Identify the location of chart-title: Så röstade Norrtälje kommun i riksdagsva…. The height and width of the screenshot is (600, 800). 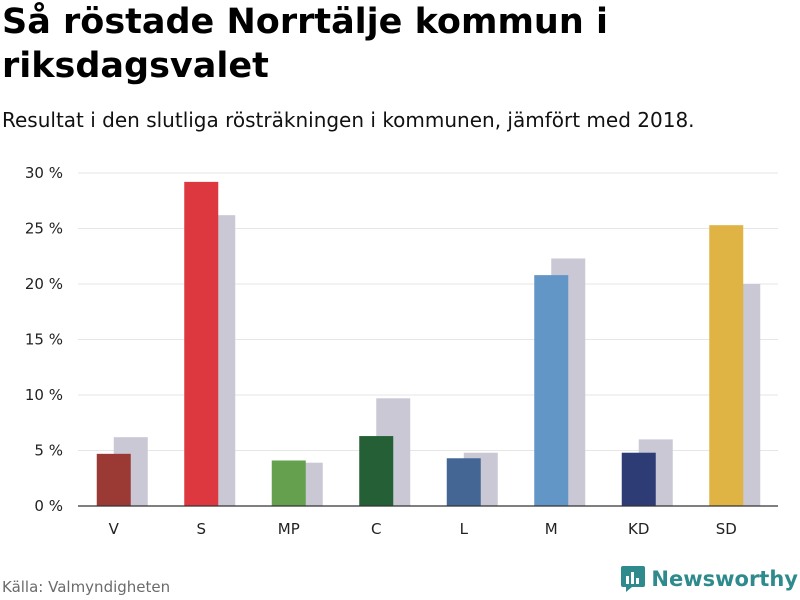
(305, 44).